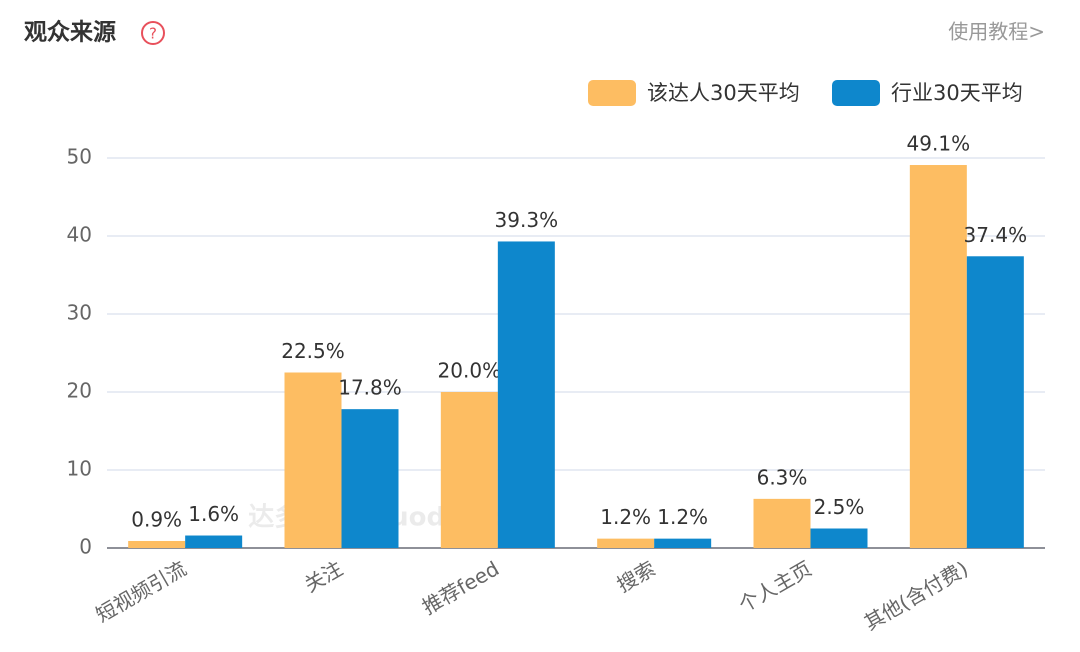  I want to click on value-label: 22.5%, so click(313, 351).